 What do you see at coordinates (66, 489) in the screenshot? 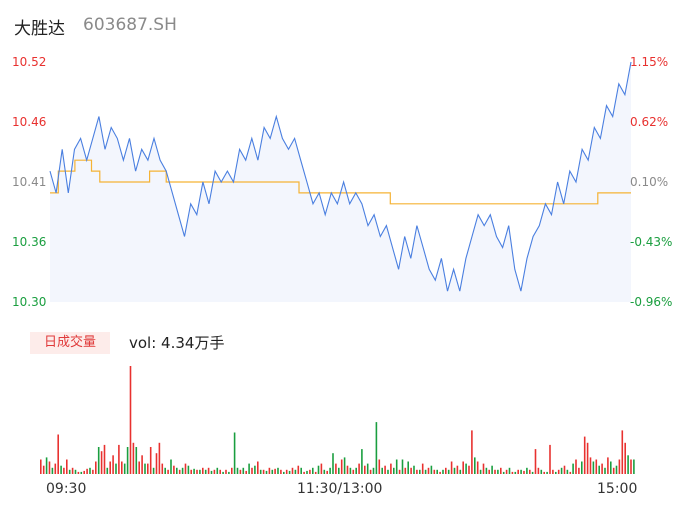
I see `x-tick-label: 09:30` at bounding box center [66, 489].